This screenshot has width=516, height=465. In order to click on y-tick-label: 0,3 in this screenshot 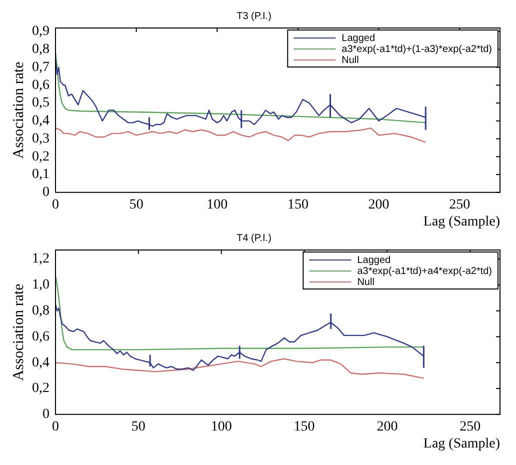, I will do `click(41, 138)`.